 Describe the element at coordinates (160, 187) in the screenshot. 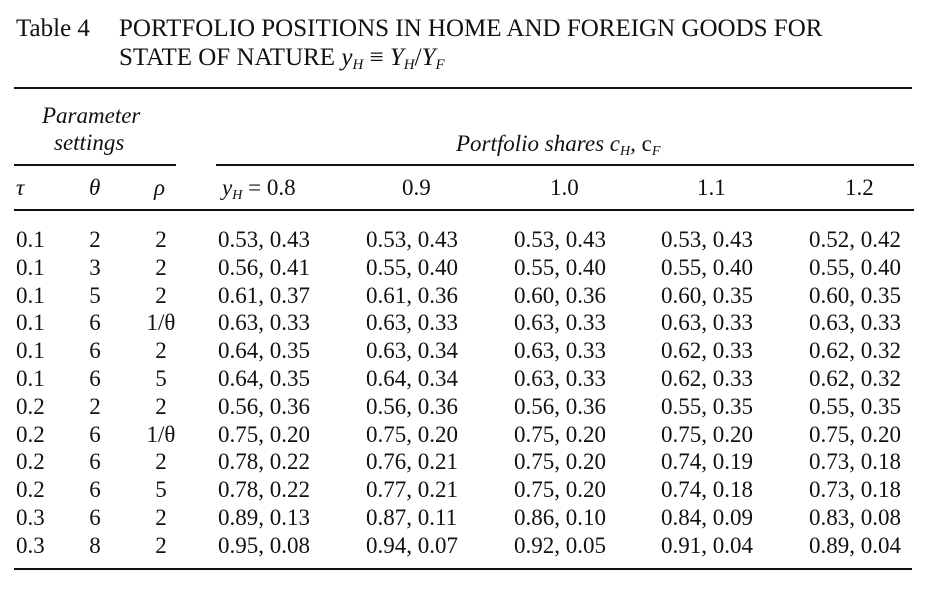

I see `column-header-rho: ρ` at that location.